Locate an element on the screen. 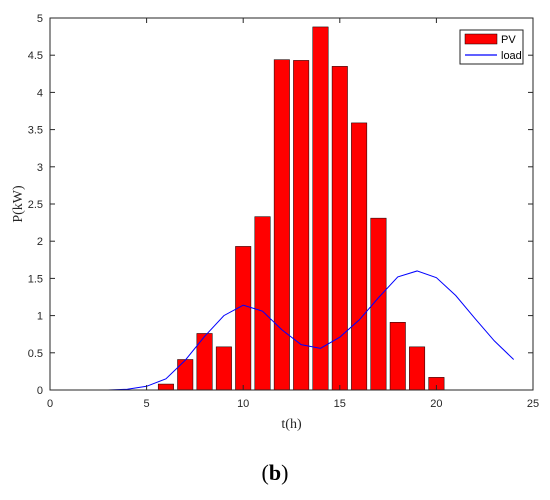  panel-label-letter: b is located at coordinates (275, 472).